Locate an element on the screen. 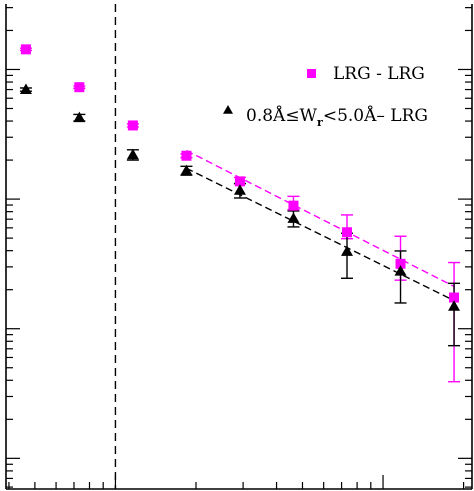 The height and width of the screenshot is (491, 474). legend-label-main: 0.8Å≤W is located at coordinates (282, 115).